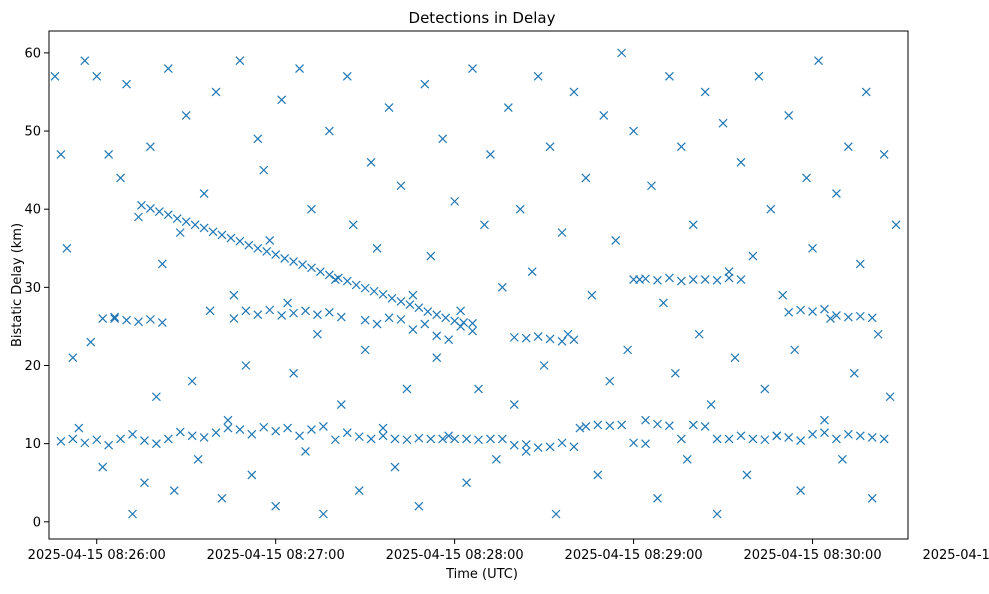  I want to click on x-tick-label: 2025-04-15 08:29:00, so click(634, 555).